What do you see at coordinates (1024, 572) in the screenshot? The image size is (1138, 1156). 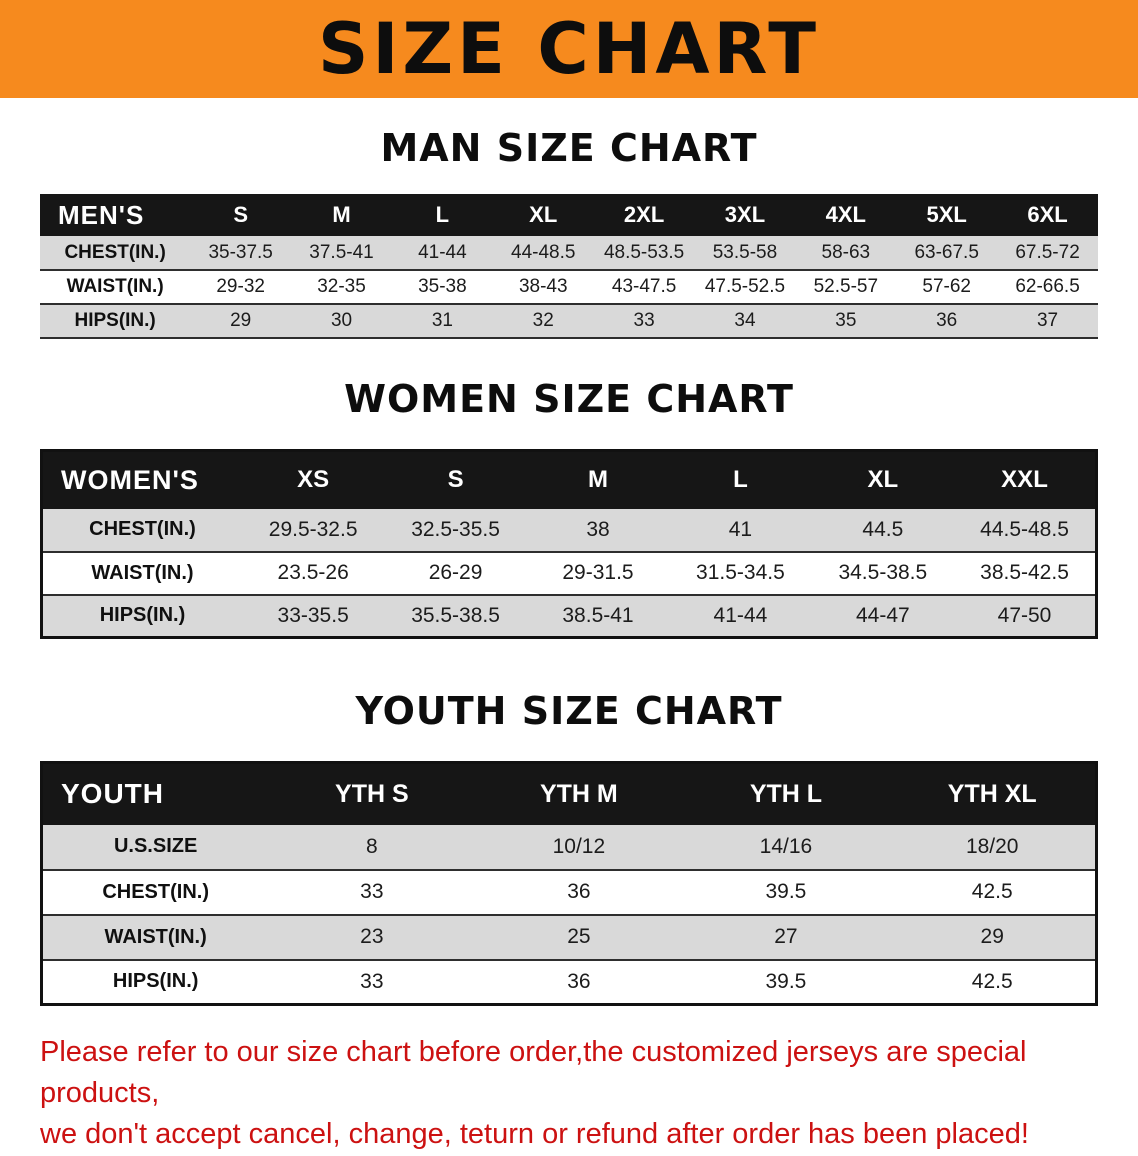 I see `size-value-cell: 38.5-42.5` at bounding box center [1024, 572].